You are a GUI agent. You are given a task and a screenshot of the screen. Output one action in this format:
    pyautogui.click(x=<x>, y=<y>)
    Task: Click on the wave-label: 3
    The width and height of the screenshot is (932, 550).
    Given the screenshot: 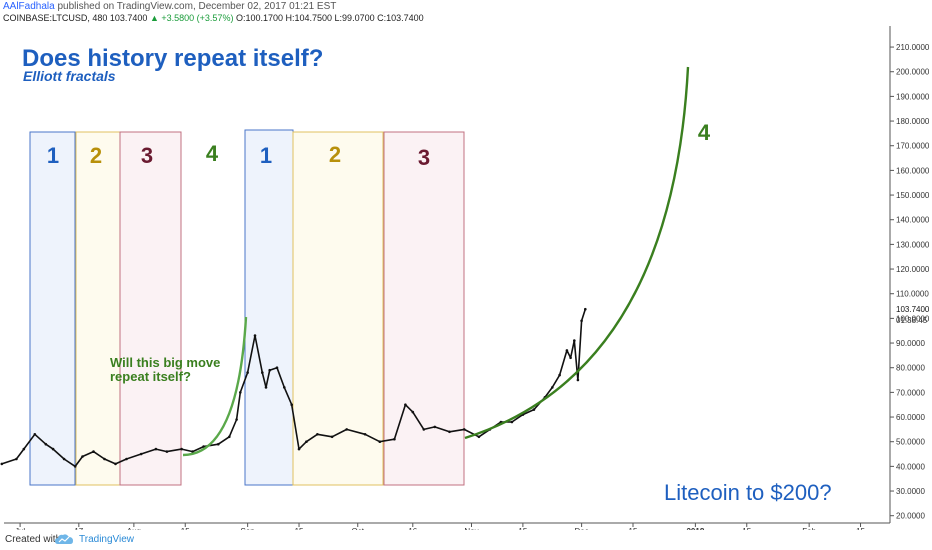 What is the action you would take?
    pyautogui.click(x=424, y=157)
    